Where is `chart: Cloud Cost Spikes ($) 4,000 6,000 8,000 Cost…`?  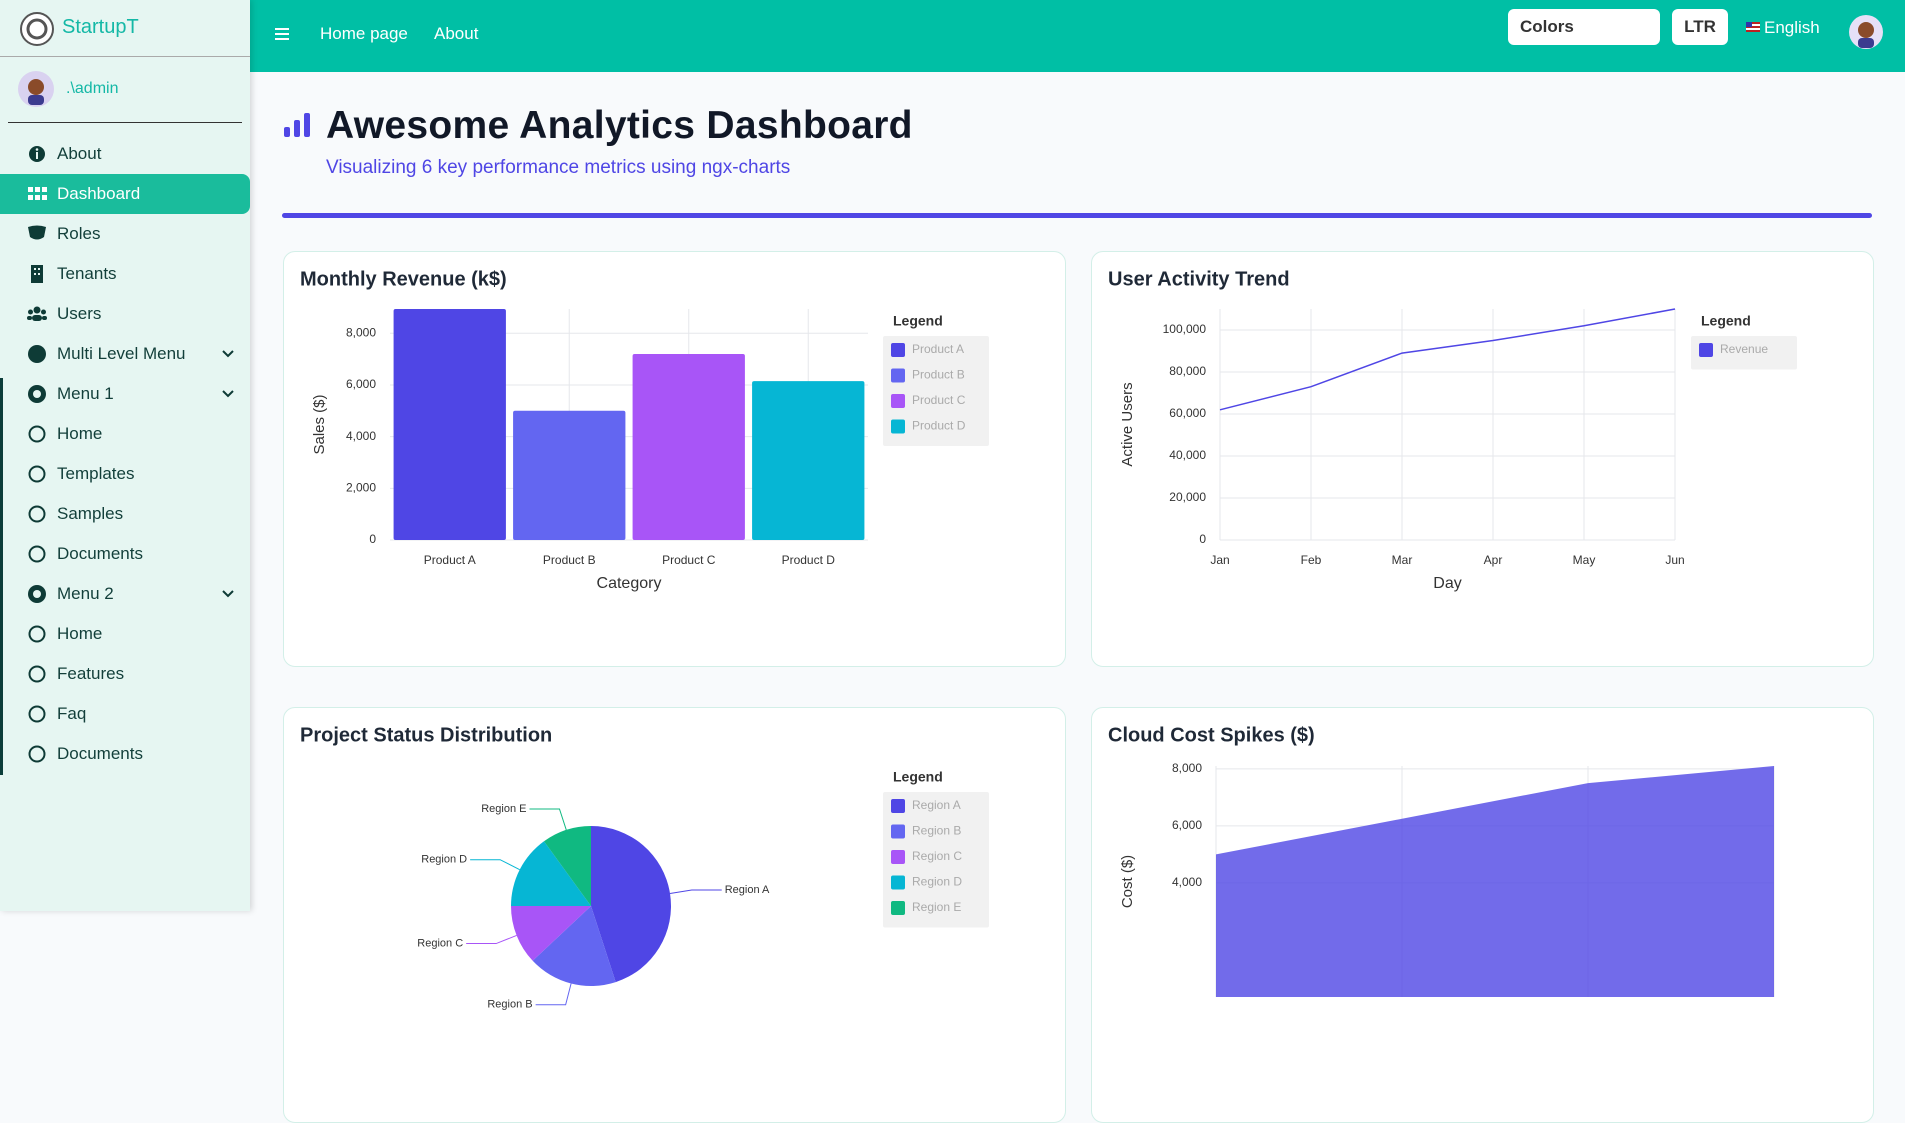
chart: Cloud Cost Spikes ($) 4,000 6,000 8,000 Cost… is located at coordinates (1441, 860).